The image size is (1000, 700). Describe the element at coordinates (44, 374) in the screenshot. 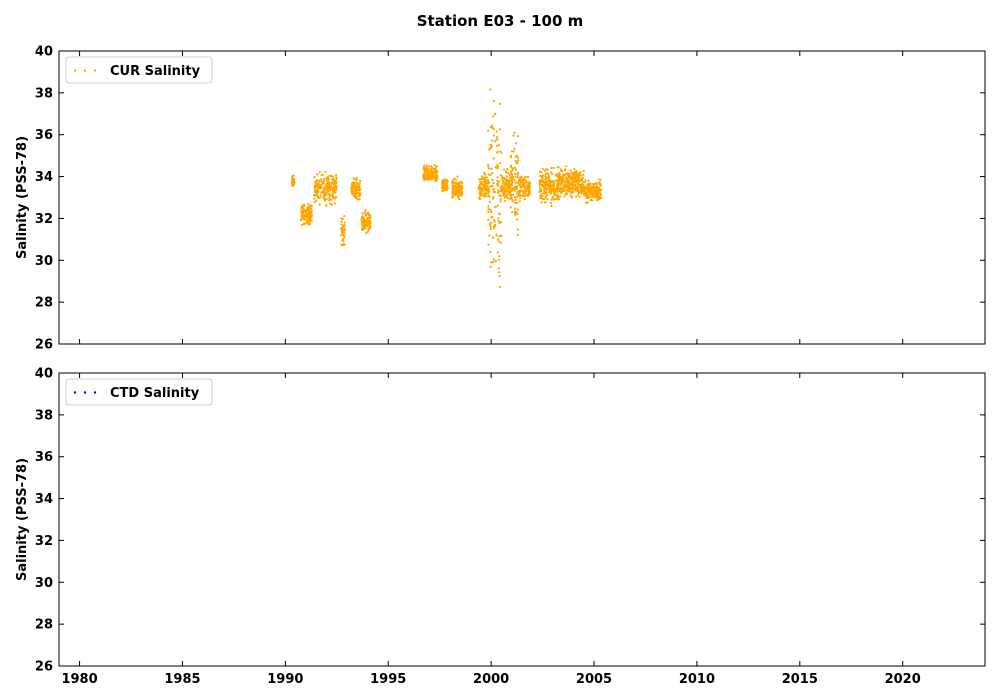

I see `y-tick-label: 40` at that location.